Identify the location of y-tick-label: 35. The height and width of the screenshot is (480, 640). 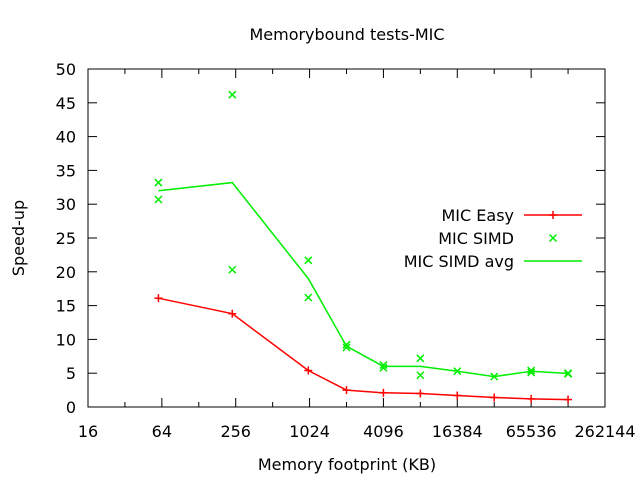
(66, 170).